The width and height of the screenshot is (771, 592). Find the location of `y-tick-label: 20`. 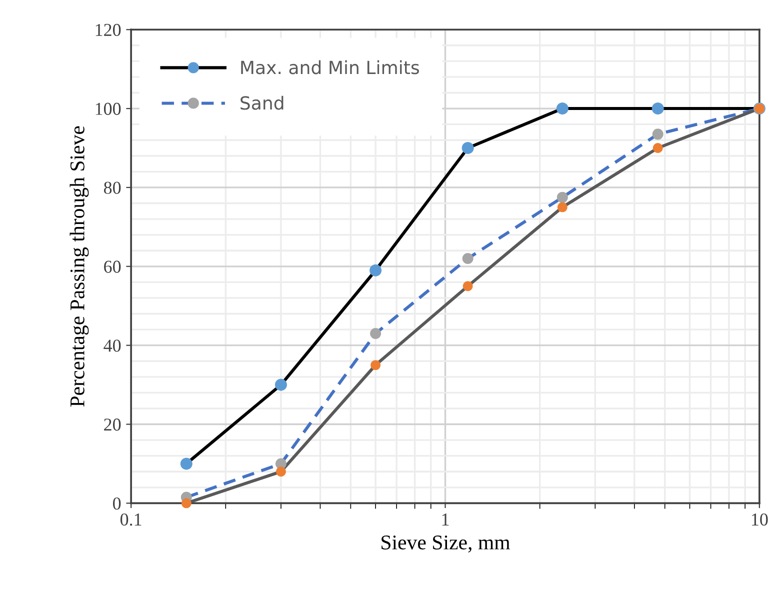

y-tick-label: 20 is located at coordinates (112, 424).